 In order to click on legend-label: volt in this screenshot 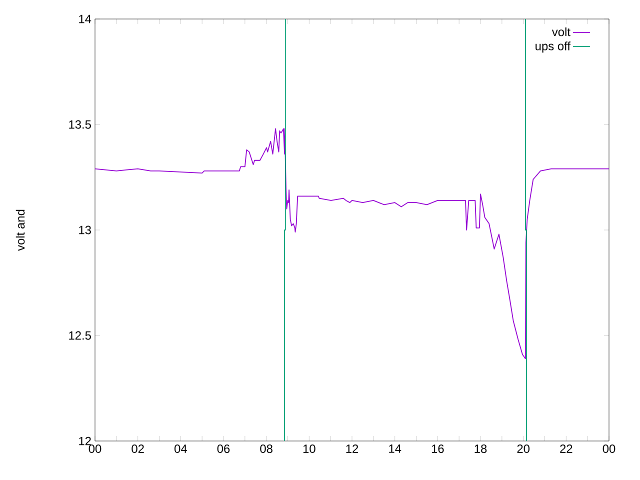, I will do `click(561, 31)`.